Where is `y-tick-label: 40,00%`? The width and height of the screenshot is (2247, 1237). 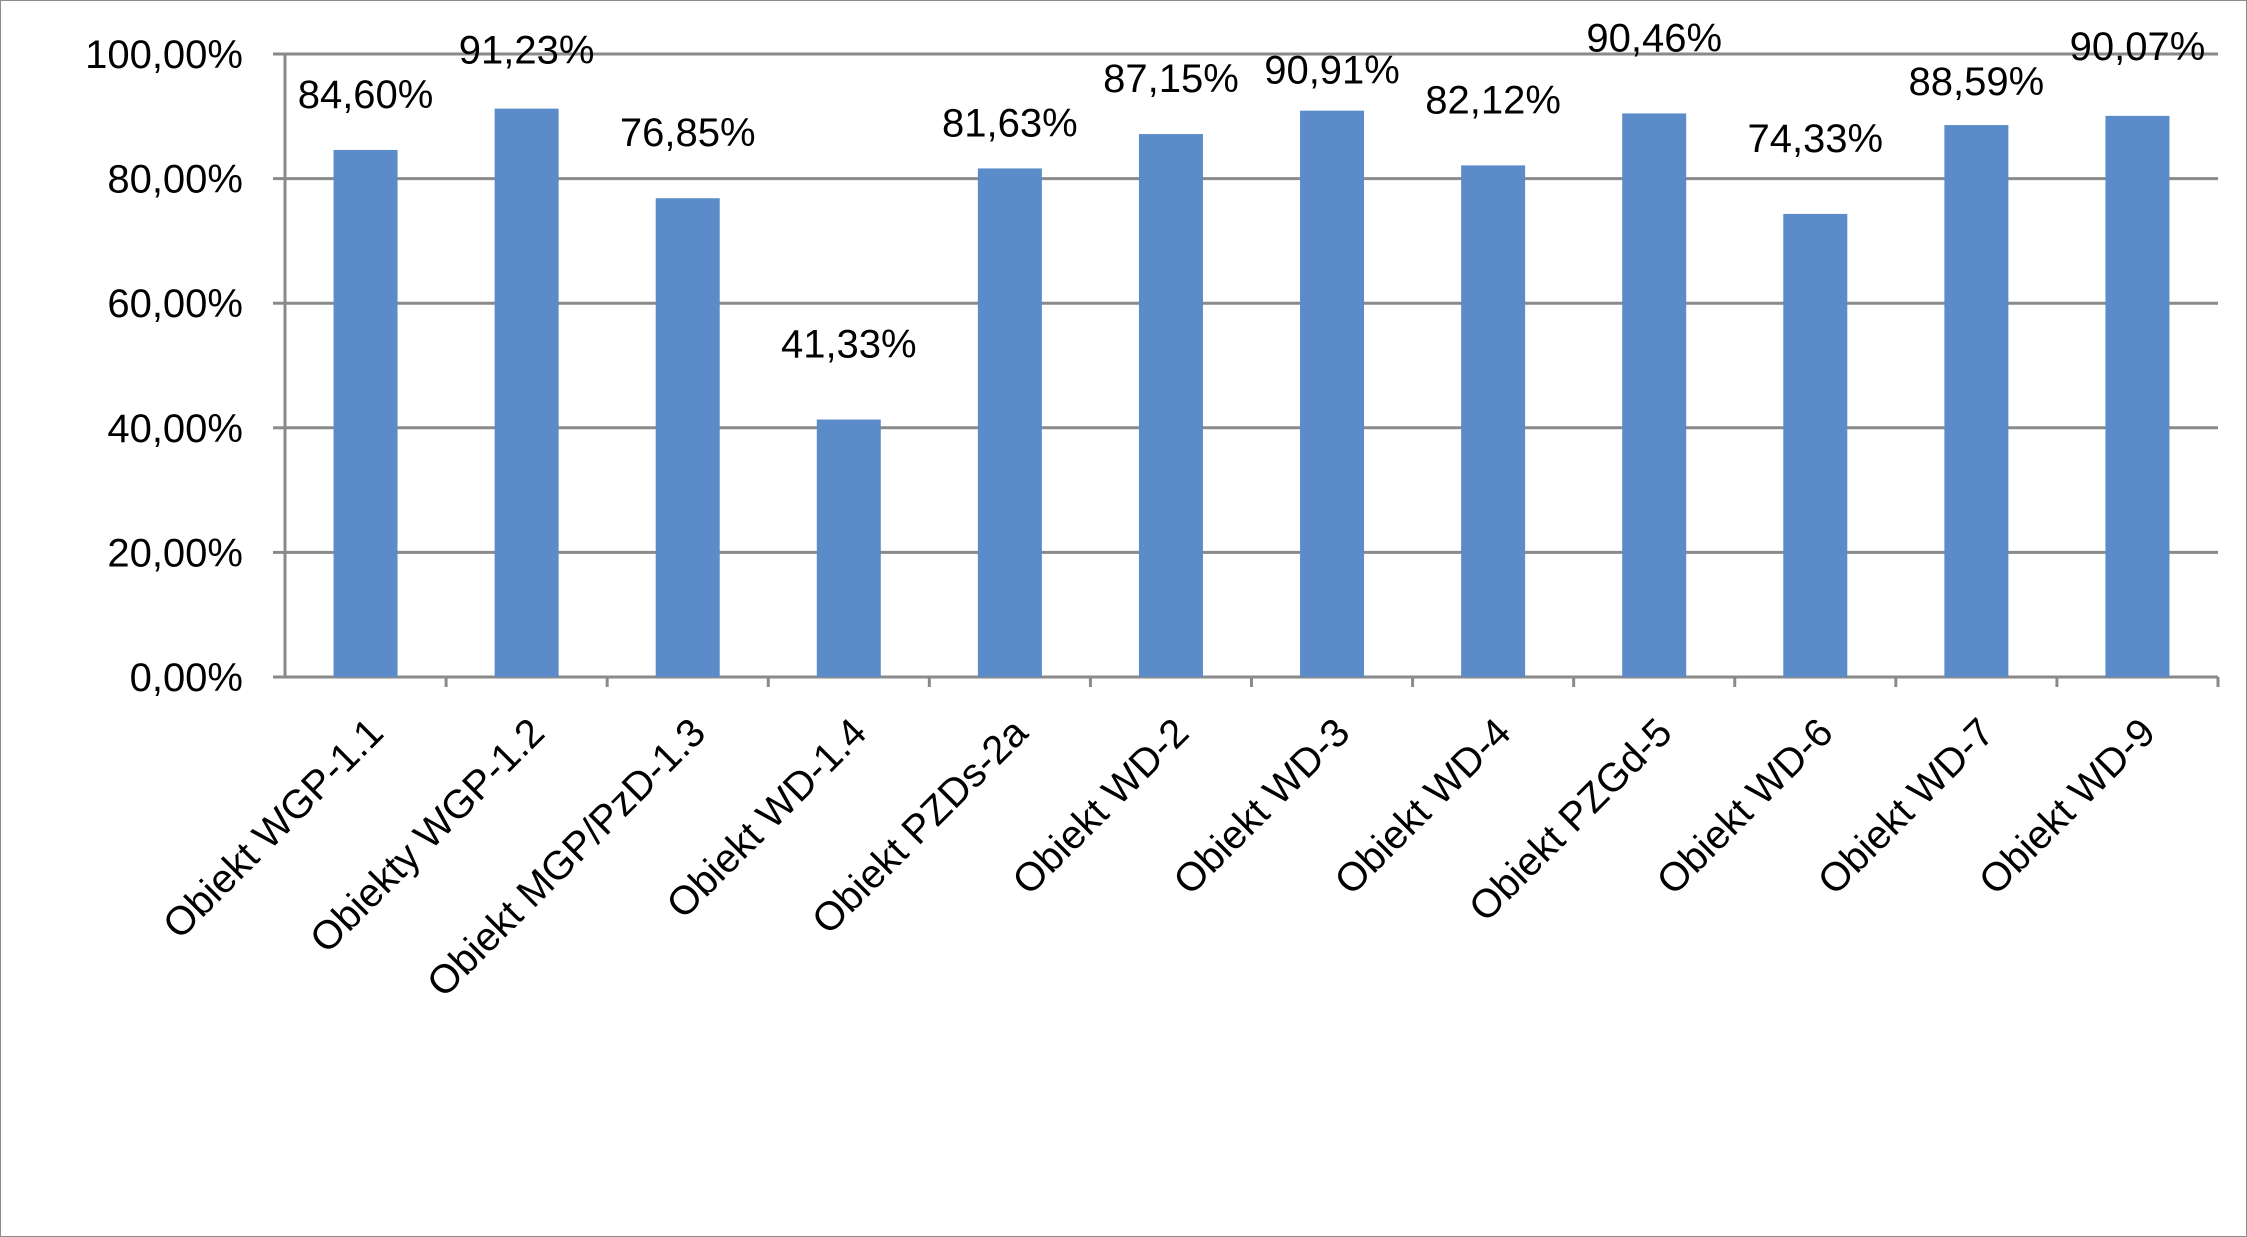 y-tick-label: 40,00% is located at coordinates (175, 429).